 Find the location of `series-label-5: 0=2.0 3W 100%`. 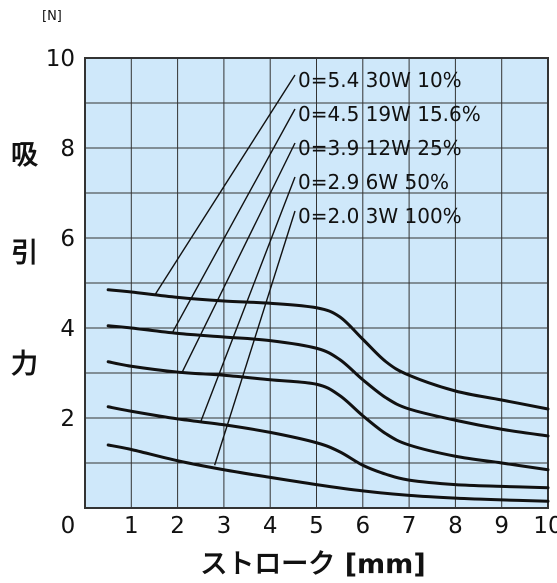

series-label-5: 0=2.0 3W 100% is located at coordinates (380, 216).